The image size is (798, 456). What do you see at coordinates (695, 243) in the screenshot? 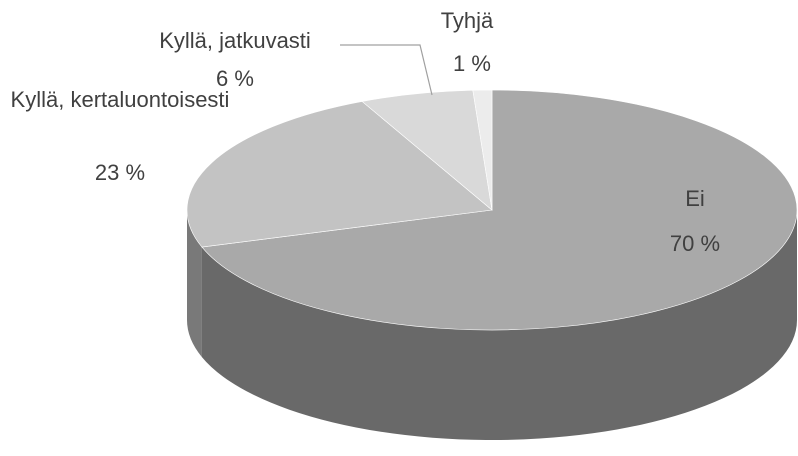
I see `value-label: 70 %` at bounding box center [695, 243].